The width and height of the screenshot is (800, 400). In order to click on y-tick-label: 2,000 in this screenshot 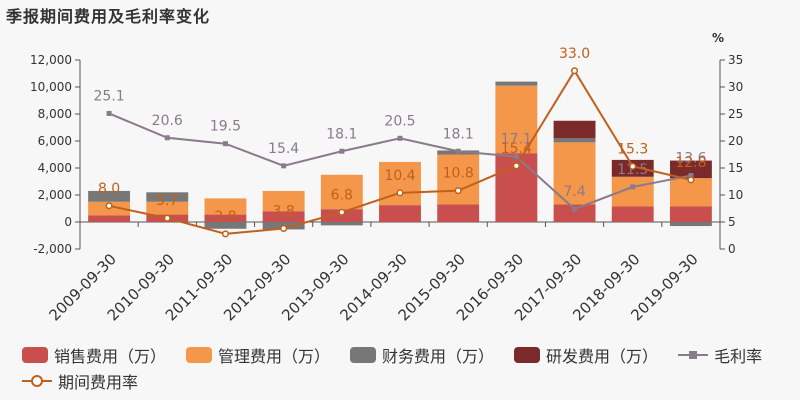, I will do `click(55, 195)`.